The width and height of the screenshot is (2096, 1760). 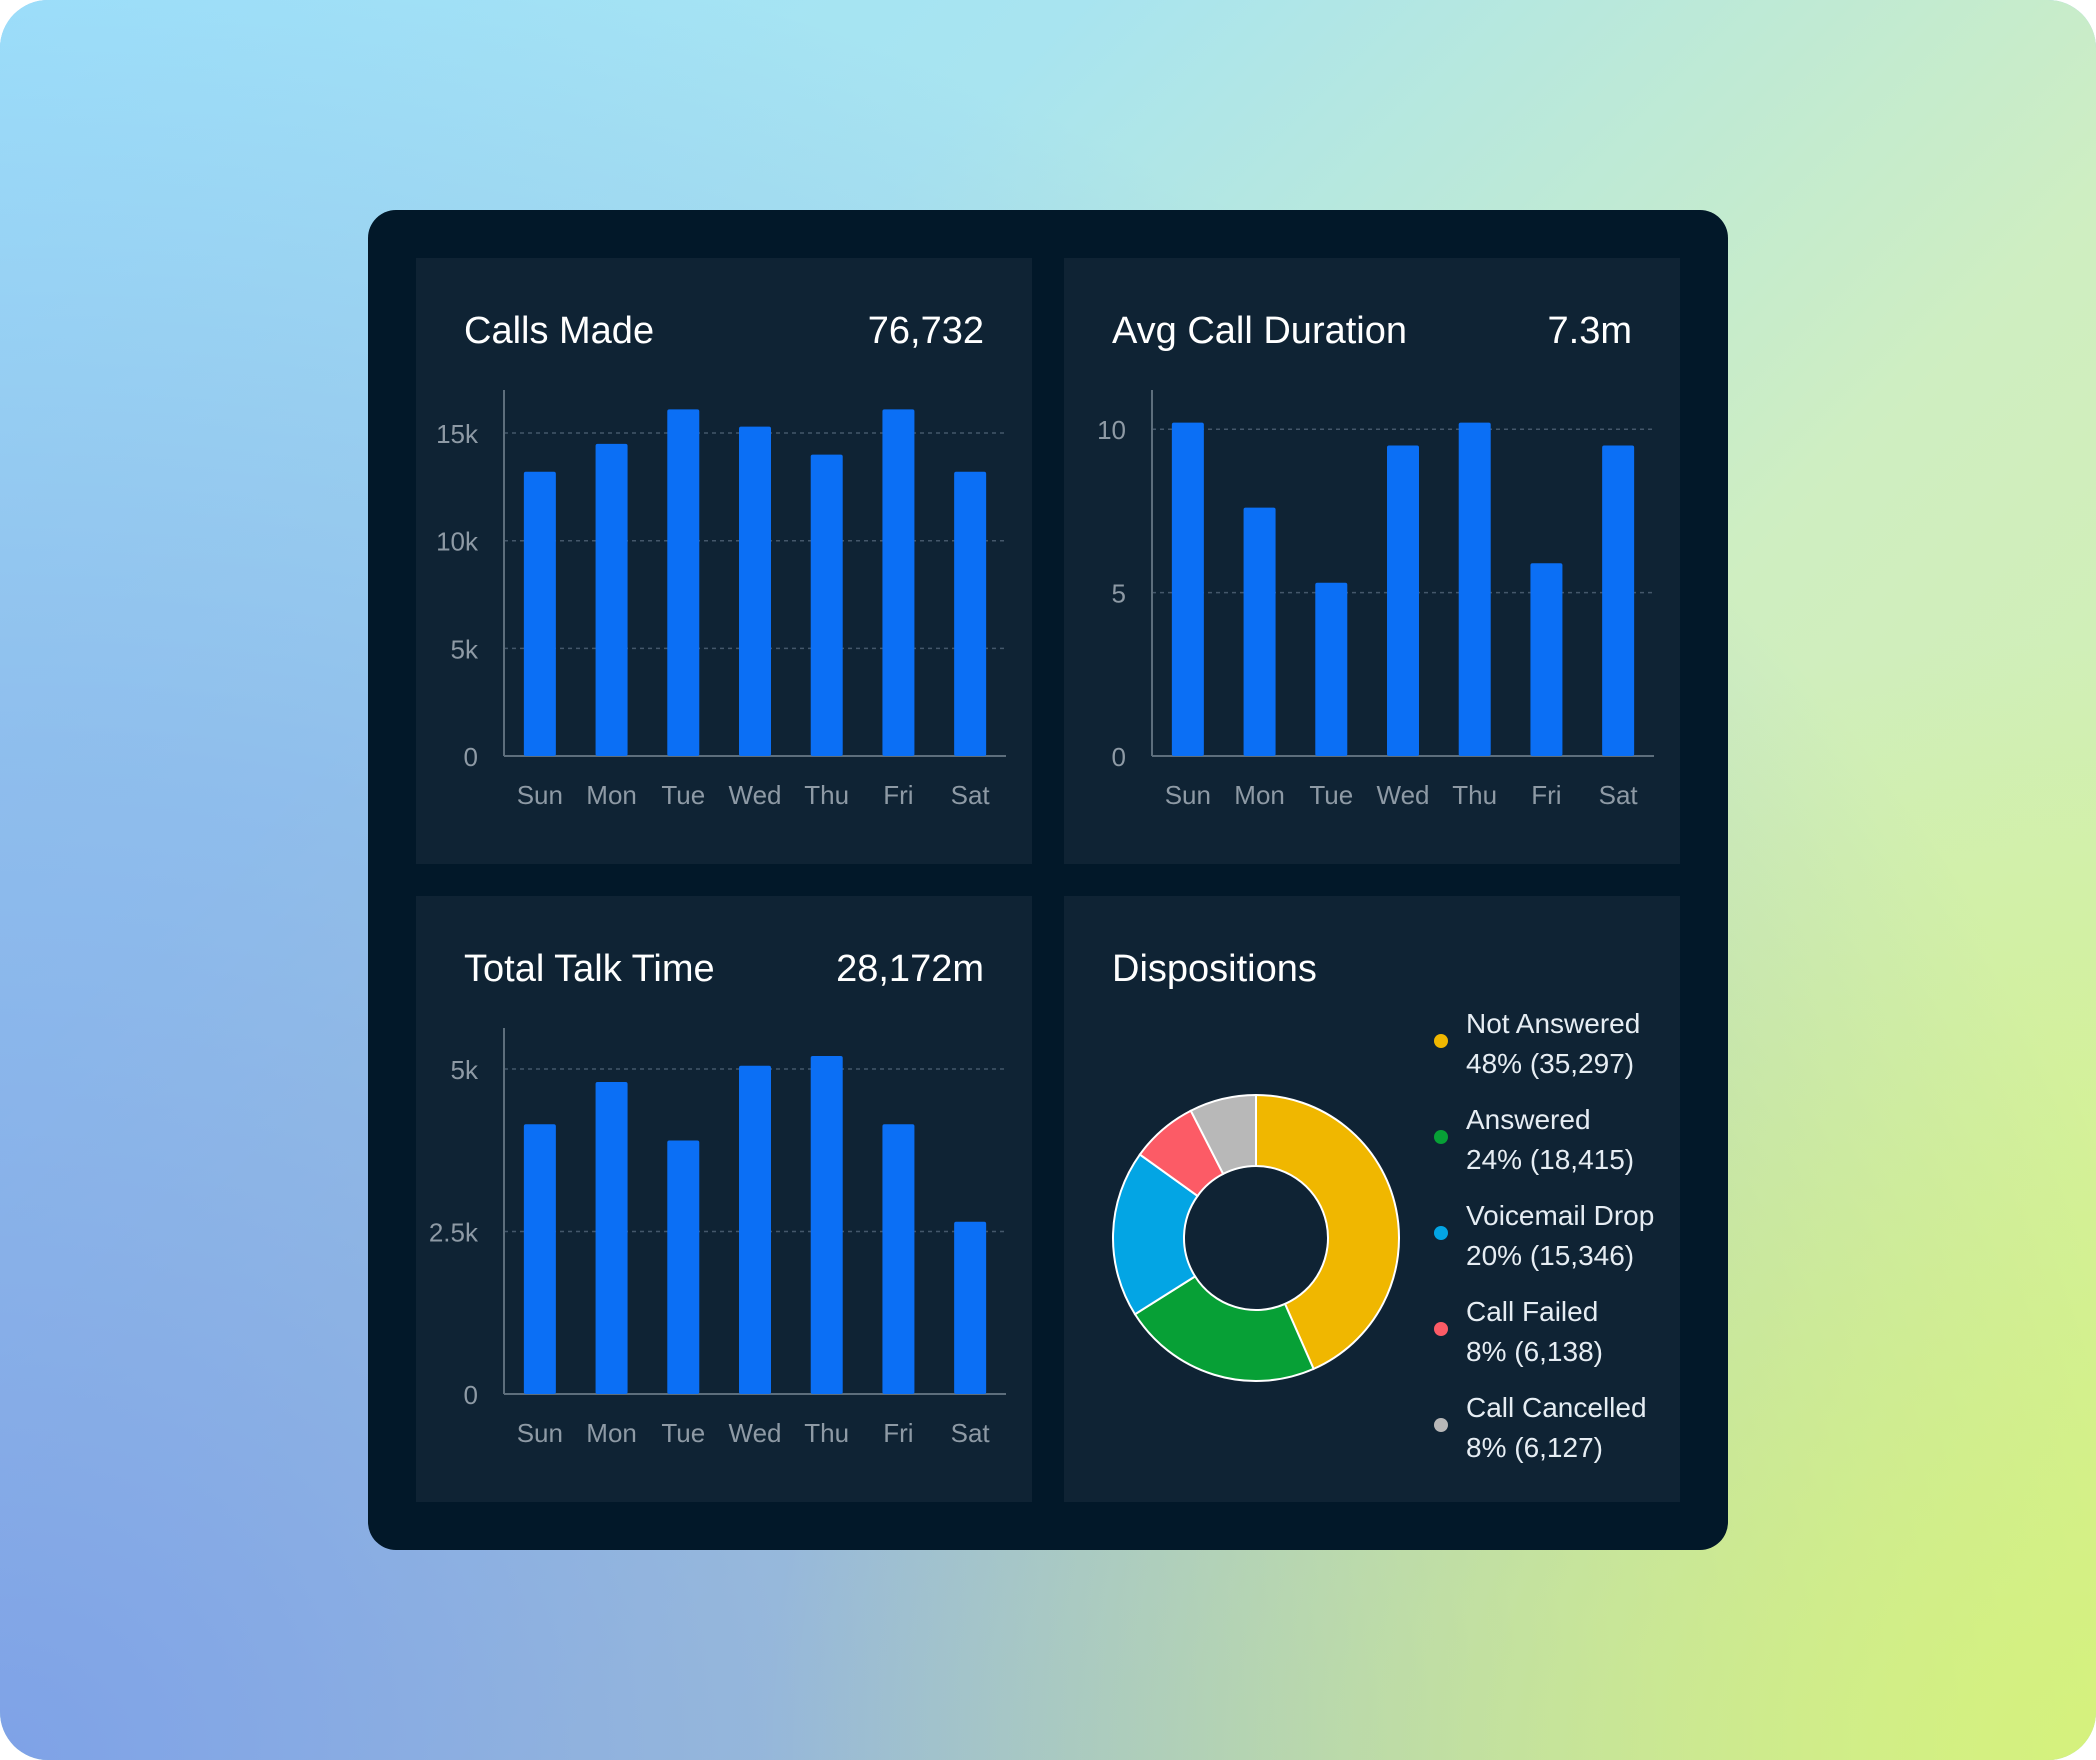 What do you see at coordinates (1223, 1134) in the screenshot?
I see `slice-call-cancelled` at bounding box center [1223, 1134].